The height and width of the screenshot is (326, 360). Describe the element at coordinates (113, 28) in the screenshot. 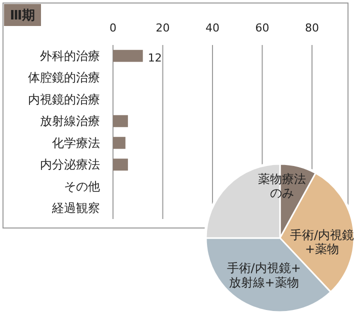

I see `x-tick-label: 0` at that location.